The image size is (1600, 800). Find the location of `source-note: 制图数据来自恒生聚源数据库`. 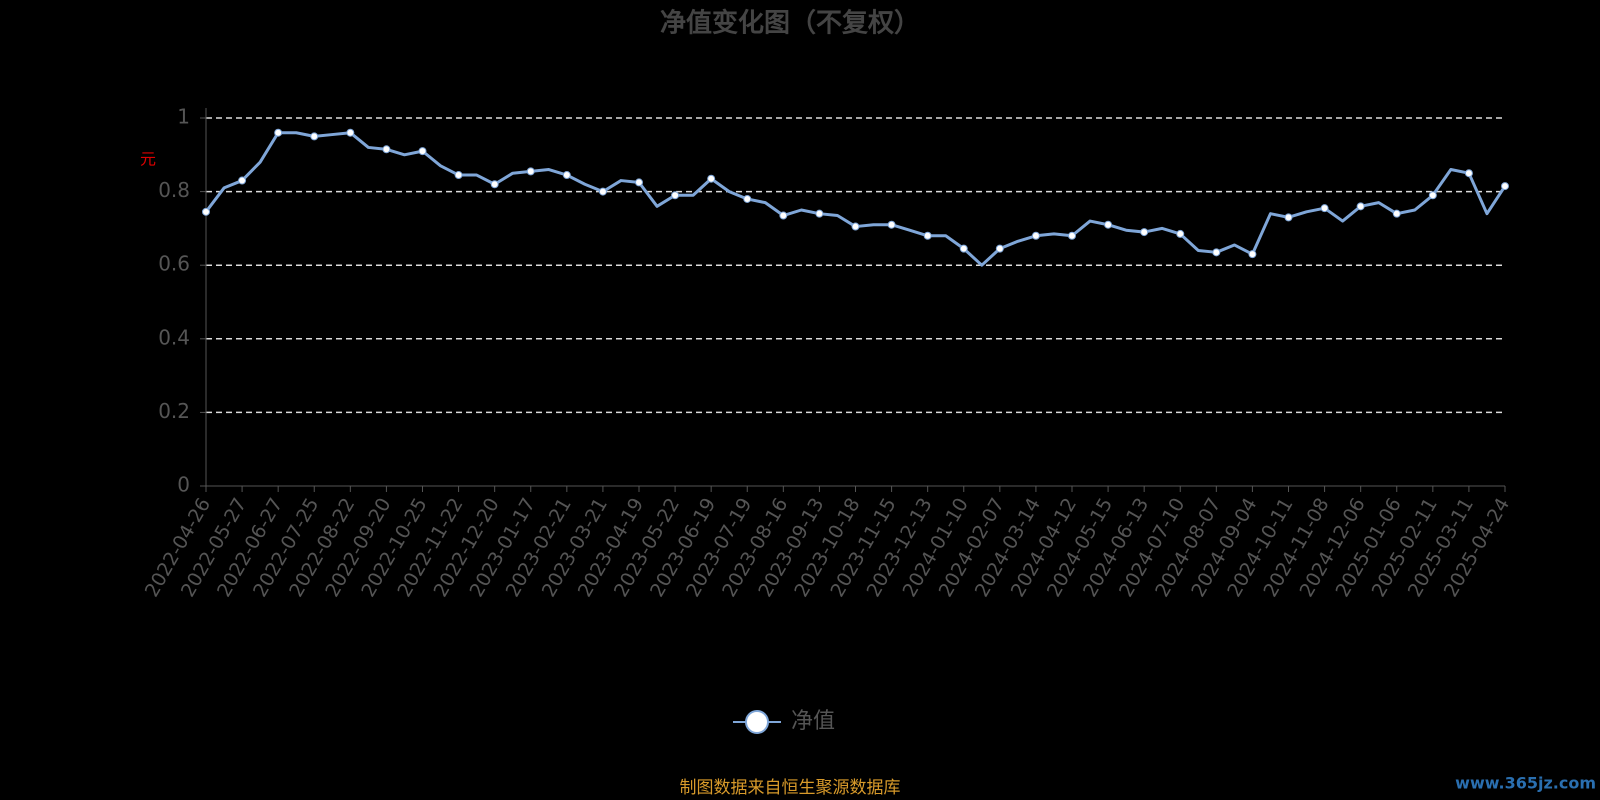

source-note: 制图数据来自恒生聚源数据库 is located at coordinates (790, 788).